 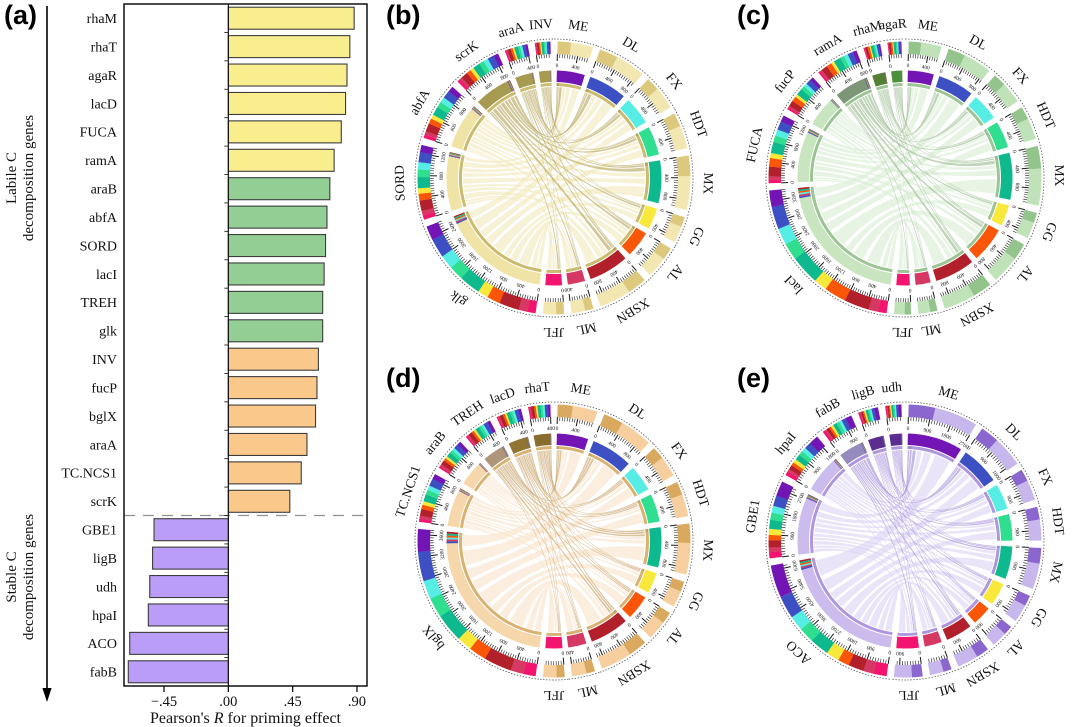 I want to click on site-name-label: MX, so click(x=1056, y=572).